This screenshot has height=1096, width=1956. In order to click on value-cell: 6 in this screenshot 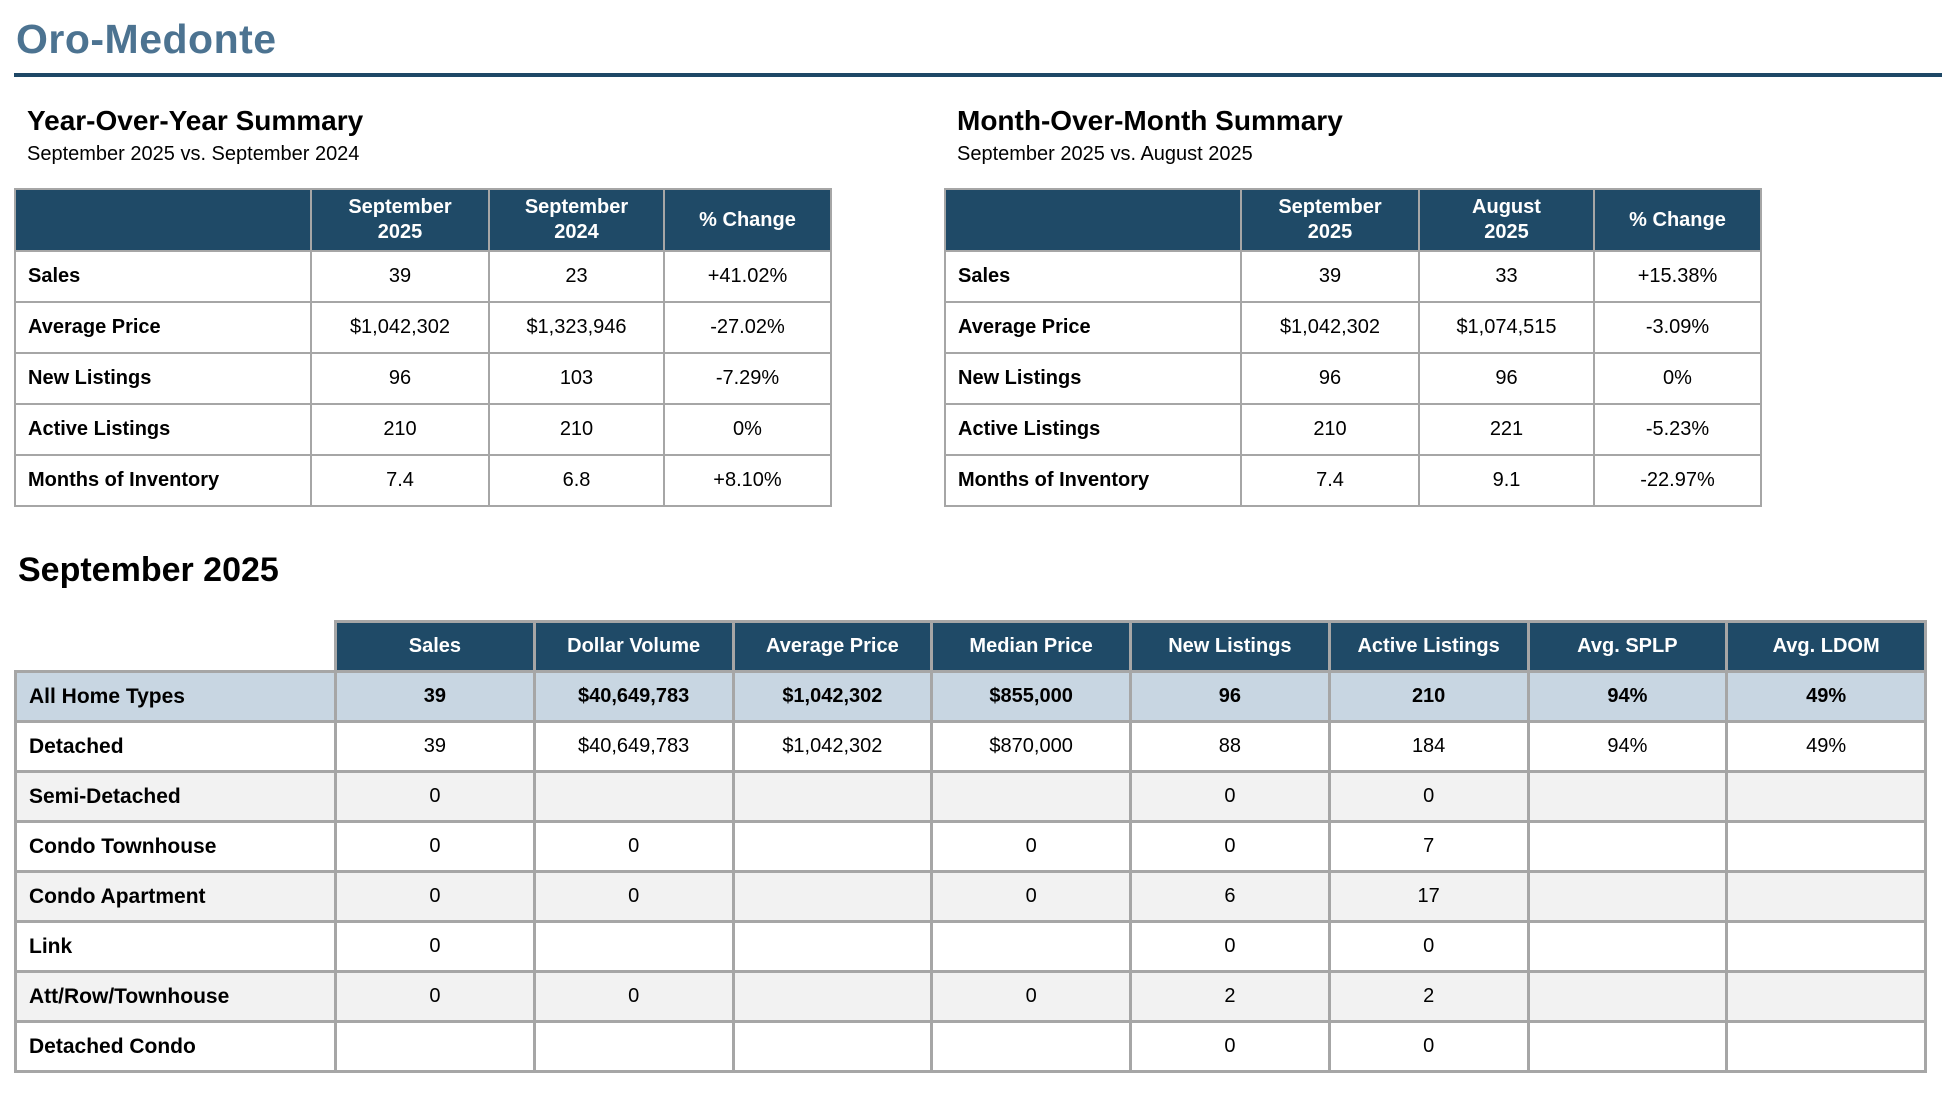, I will do `click(1230, 896)`.